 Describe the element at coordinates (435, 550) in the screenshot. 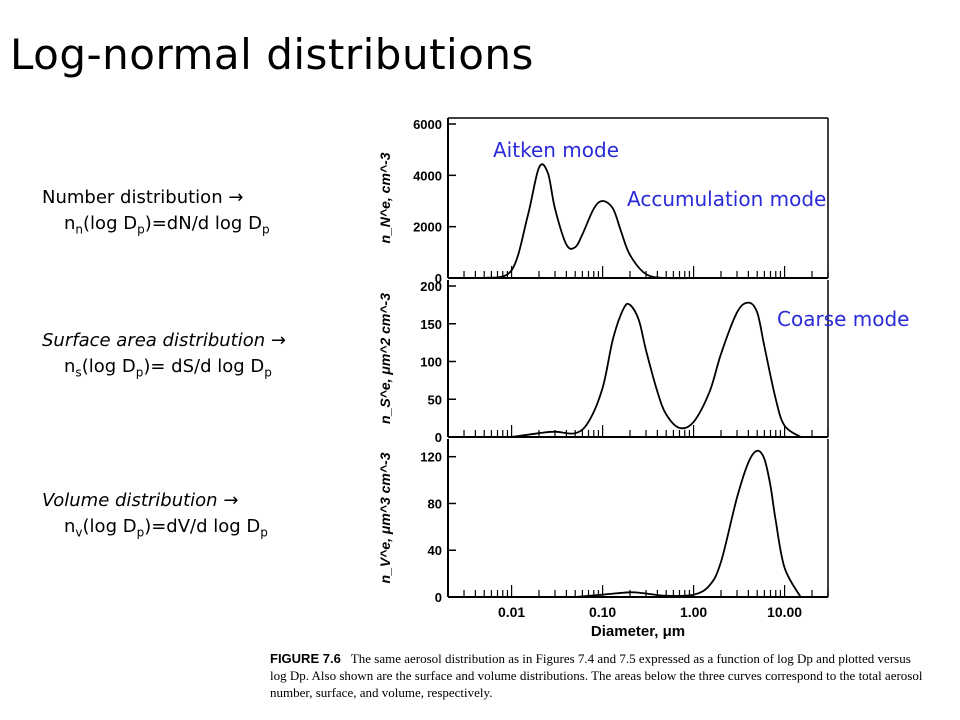

I see `y-tick-label: 40` at that location.